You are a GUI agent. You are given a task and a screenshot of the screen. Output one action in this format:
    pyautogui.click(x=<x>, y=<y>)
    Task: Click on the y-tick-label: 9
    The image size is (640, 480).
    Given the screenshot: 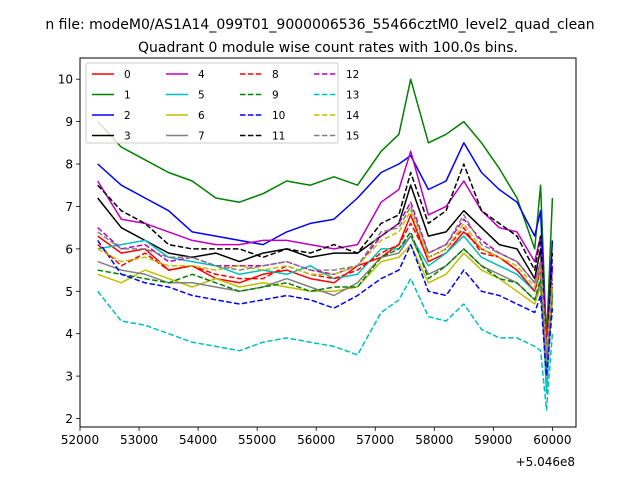 What is the action you would take?
    pyautogui.click(x=69, y=122)
    